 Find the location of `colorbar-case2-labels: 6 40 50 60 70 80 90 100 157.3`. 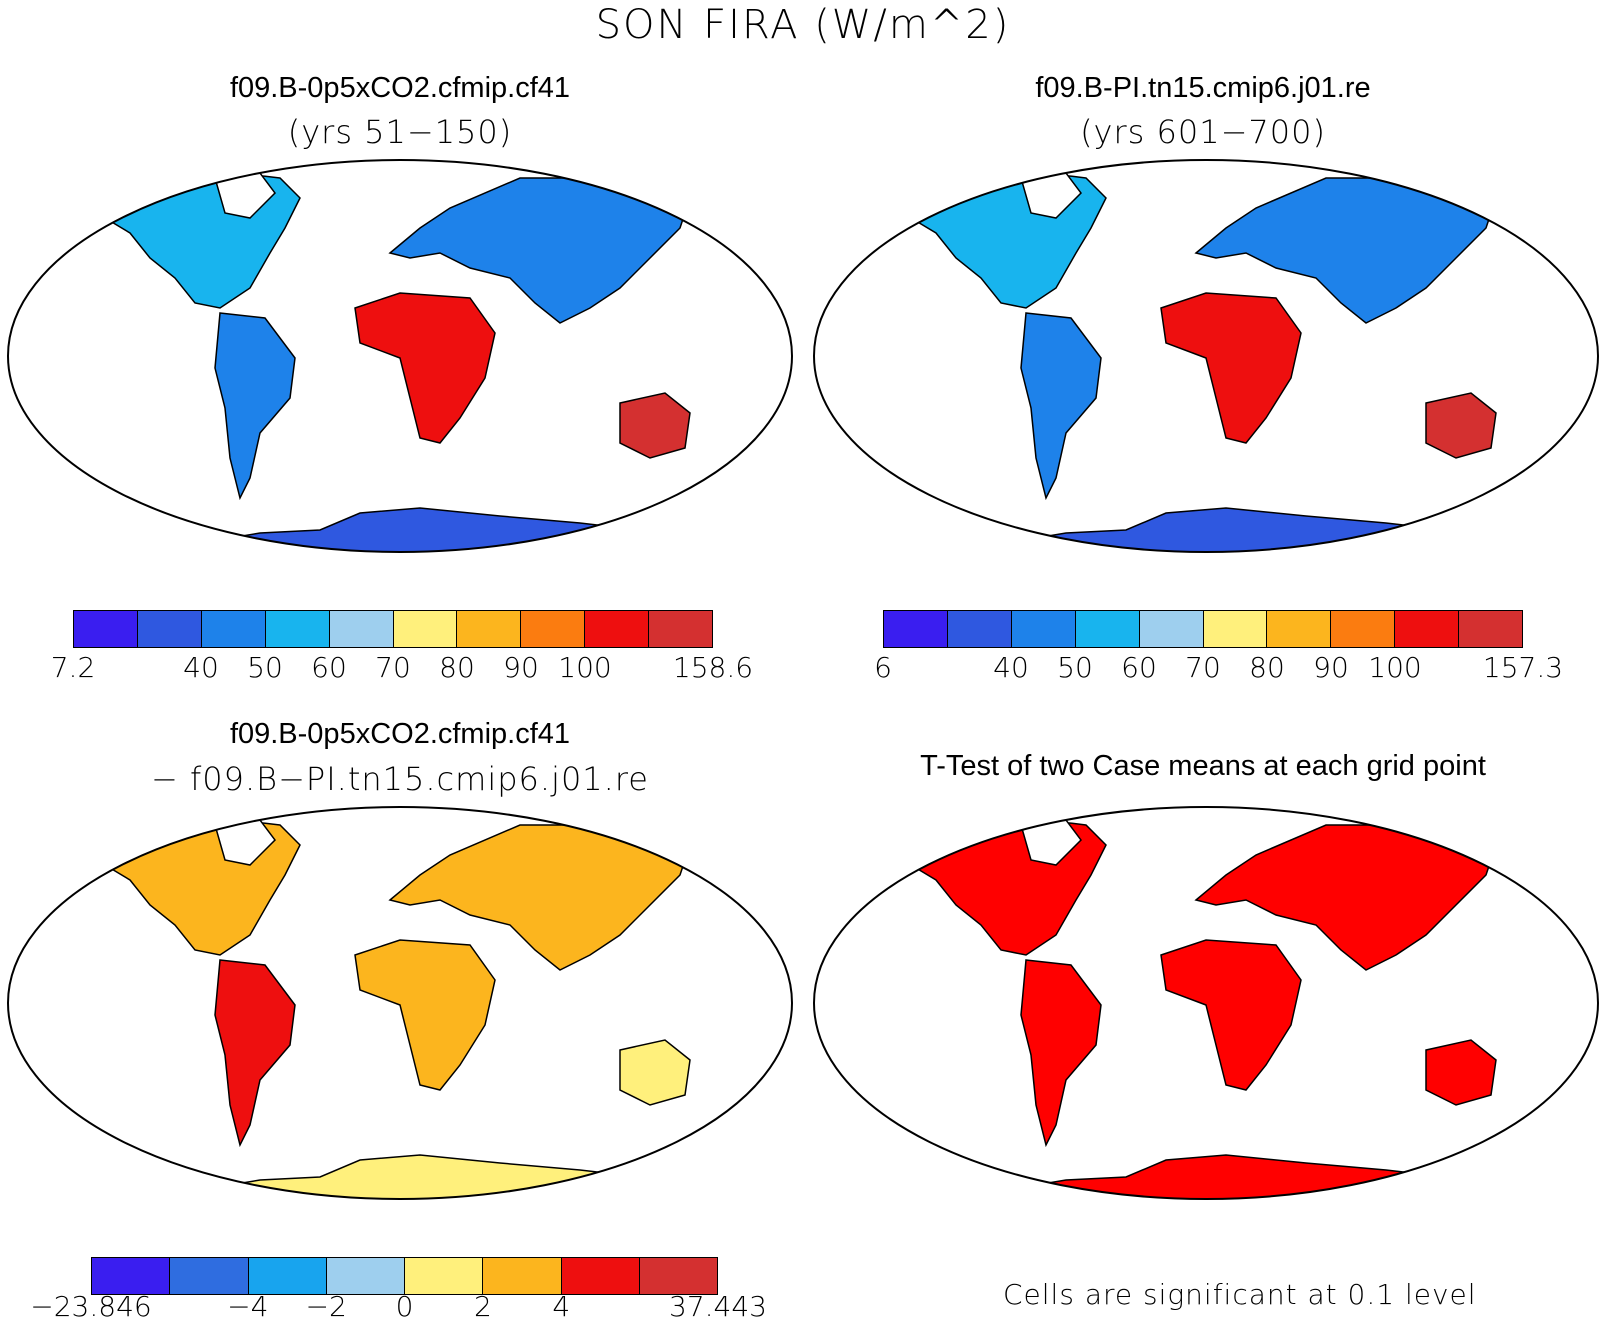

colorbar-case2-labels: 6 40 50 60 70 80 90 100 157.3 is located at coordinates (1218, 668).